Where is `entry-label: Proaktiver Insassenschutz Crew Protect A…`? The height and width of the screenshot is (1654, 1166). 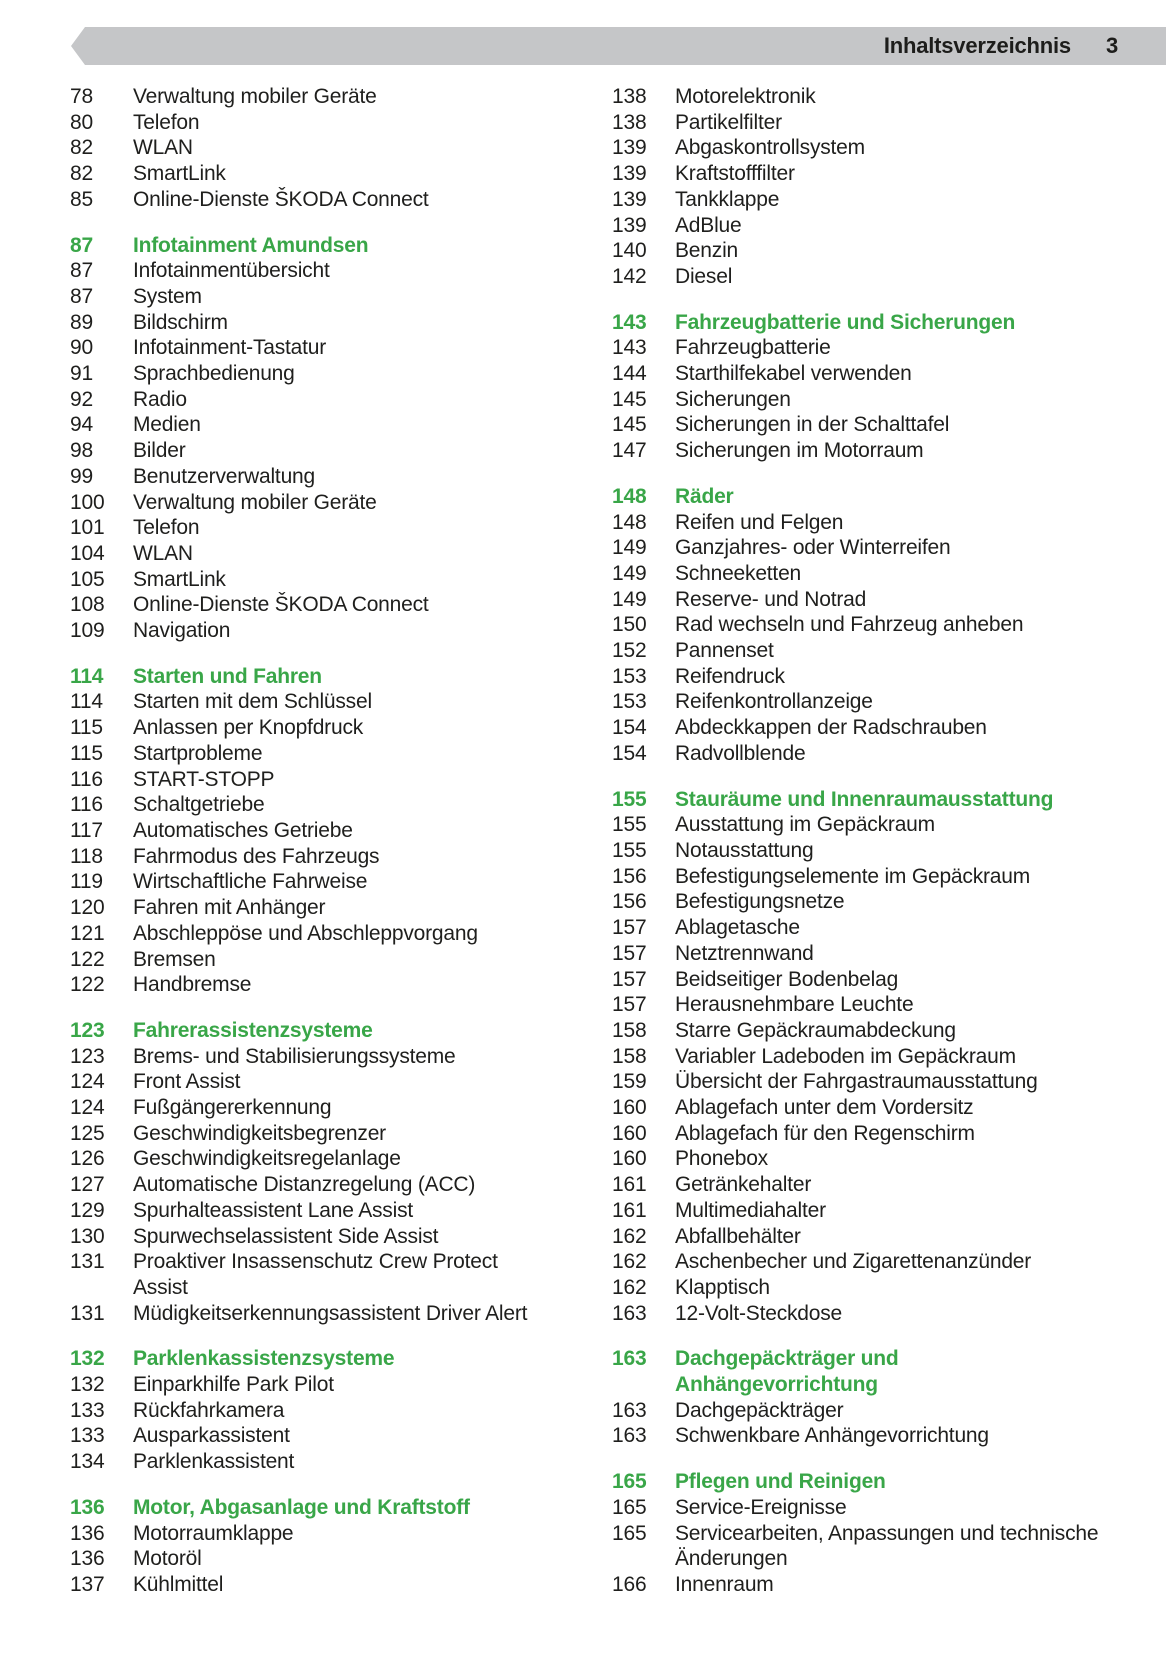 entry-label: Proaktiver Insassenschutz Crew Protect A… is located at coordinates (315, 1274).